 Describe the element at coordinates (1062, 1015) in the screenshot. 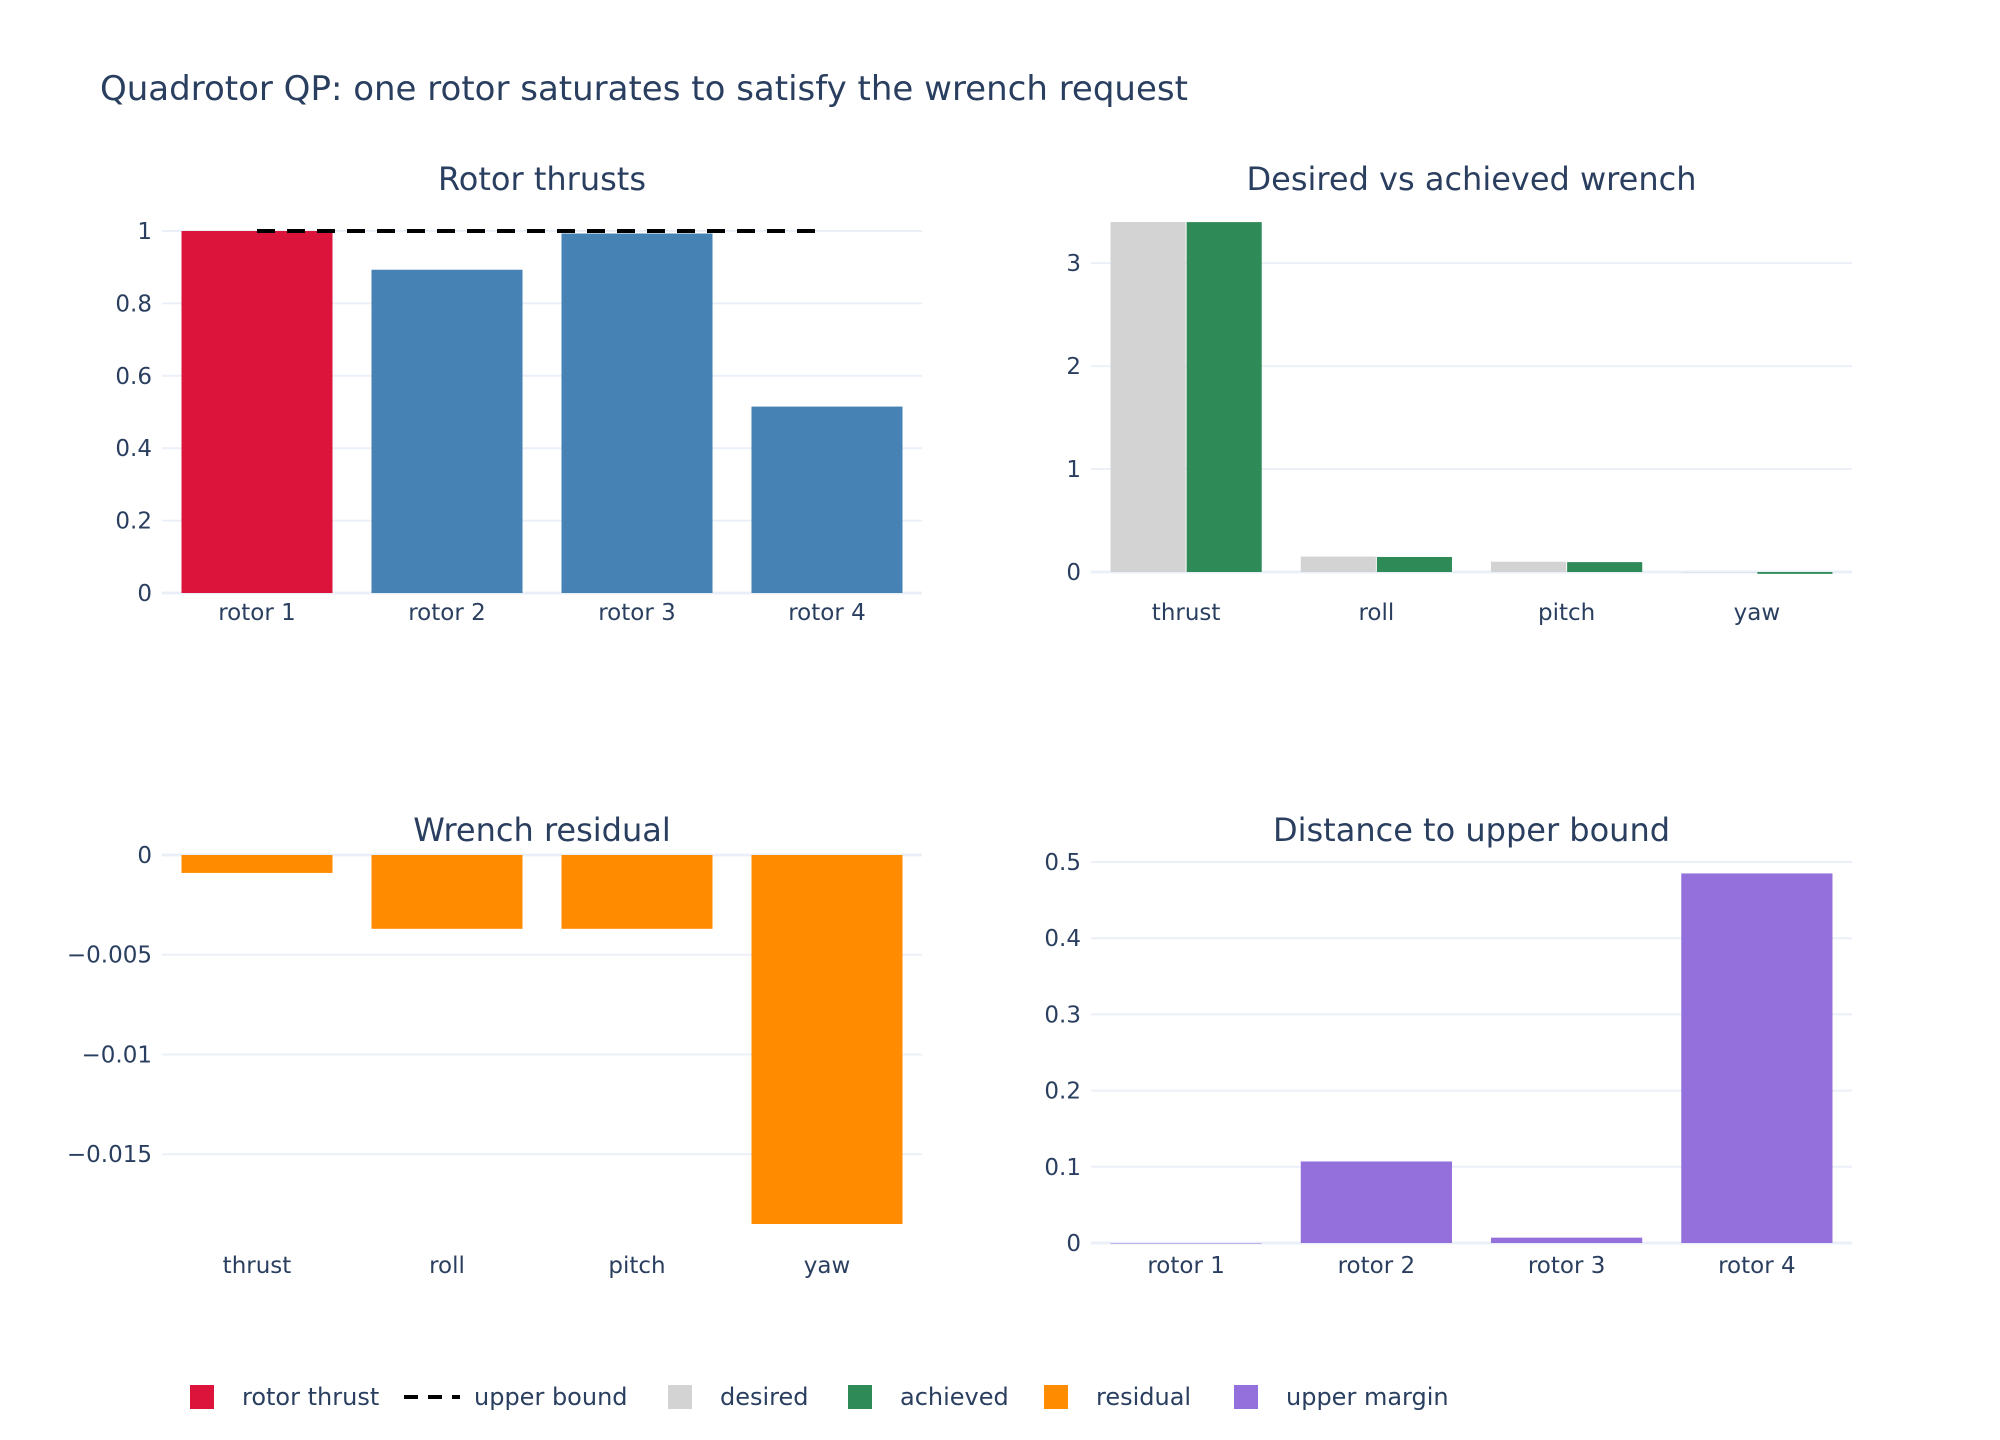

I see `y-tick-label: 0.3` at that location.